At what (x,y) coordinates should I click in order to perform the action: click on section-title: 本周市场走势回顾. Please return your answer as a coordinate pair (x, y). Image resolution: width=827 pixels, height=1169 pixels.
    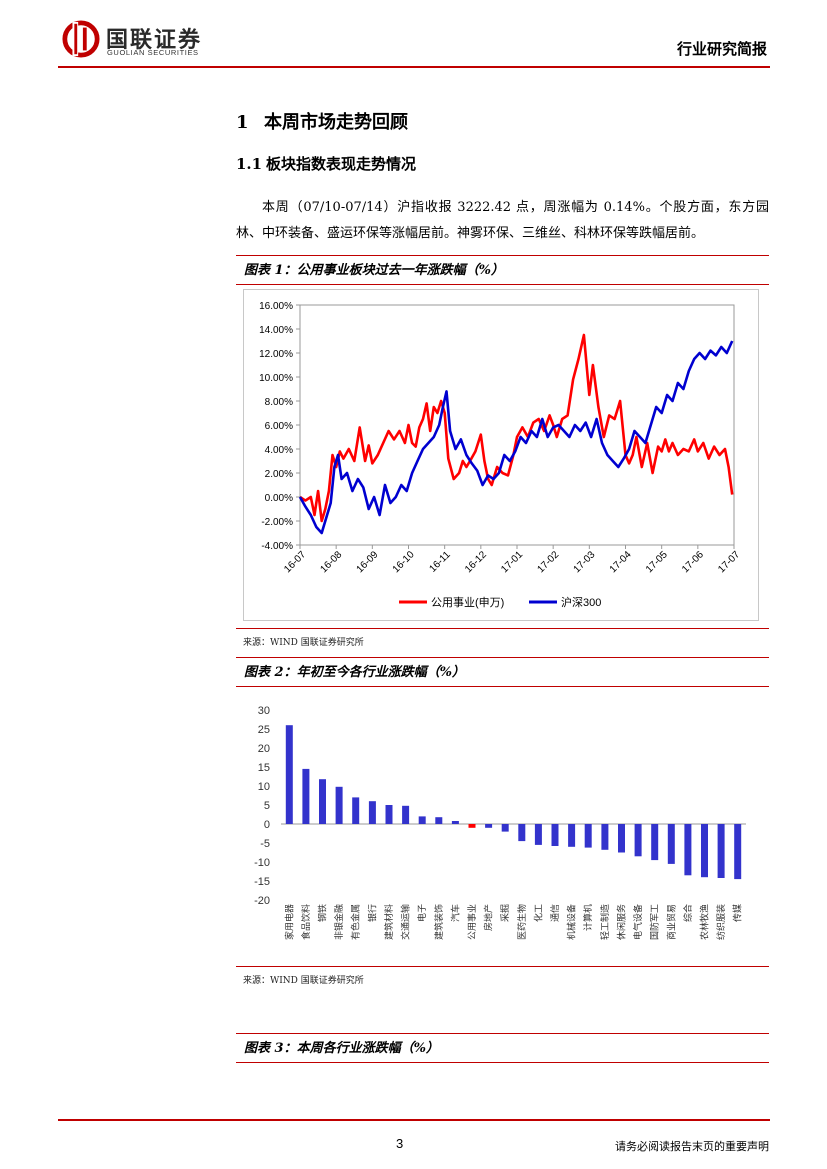
    Looking at the image, I should click on (336, 122).